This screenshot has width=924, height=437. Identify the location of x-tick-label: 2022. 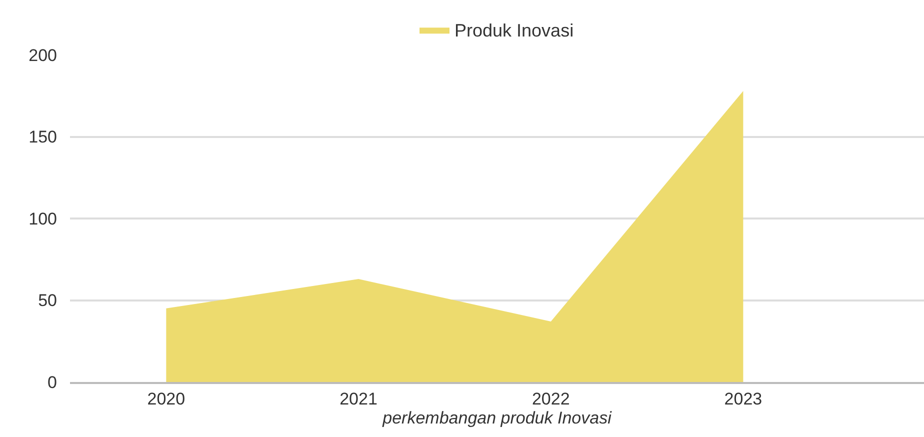
(551, 398).